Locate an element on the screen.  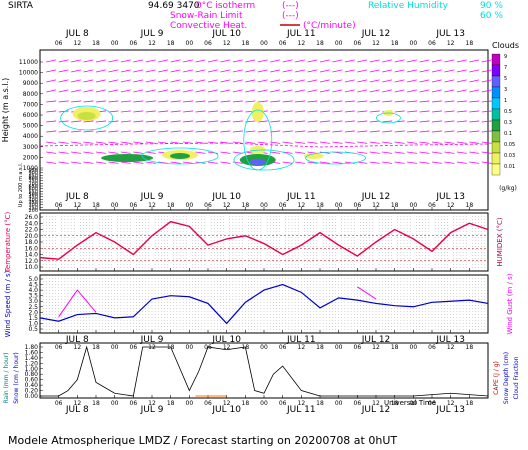
hour-top-0: 06 is located at coordinates (59, 43).